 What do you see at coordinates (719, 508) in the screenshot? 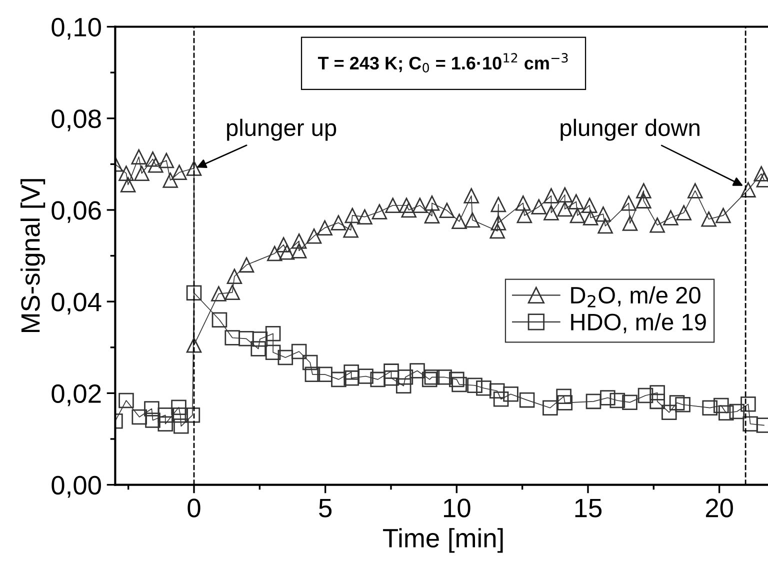
I see `x-tick-label: 20` at bounding box center [719, 508].